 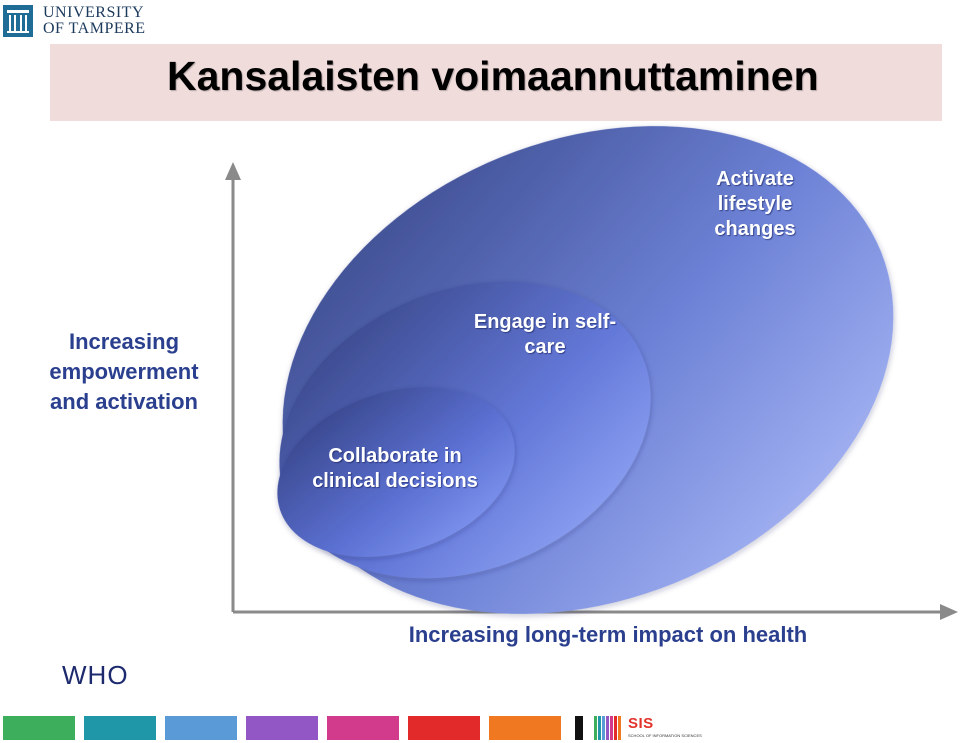 What do you see at coordinates (201, 728) in the screenshot?
I see `footer-block-blue` at bounding box center [201, 728].